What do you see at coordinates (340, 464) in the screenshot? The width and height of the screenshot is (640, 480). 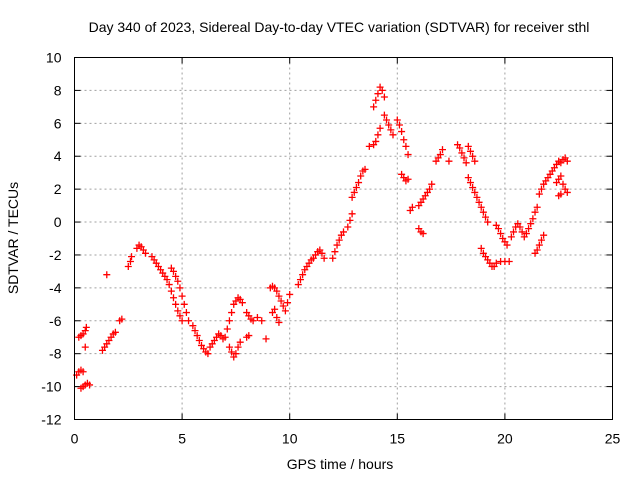 I see `x-axis-label: GPS time / hours` at bounding box center [340, 464].